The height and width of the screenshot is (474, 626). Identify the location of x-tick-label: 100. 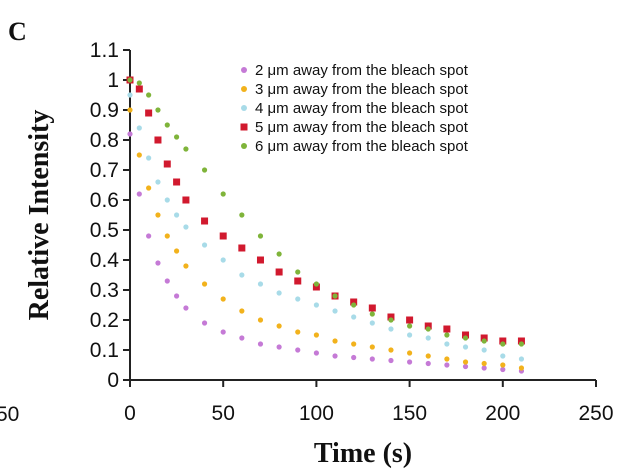
(316, 413).